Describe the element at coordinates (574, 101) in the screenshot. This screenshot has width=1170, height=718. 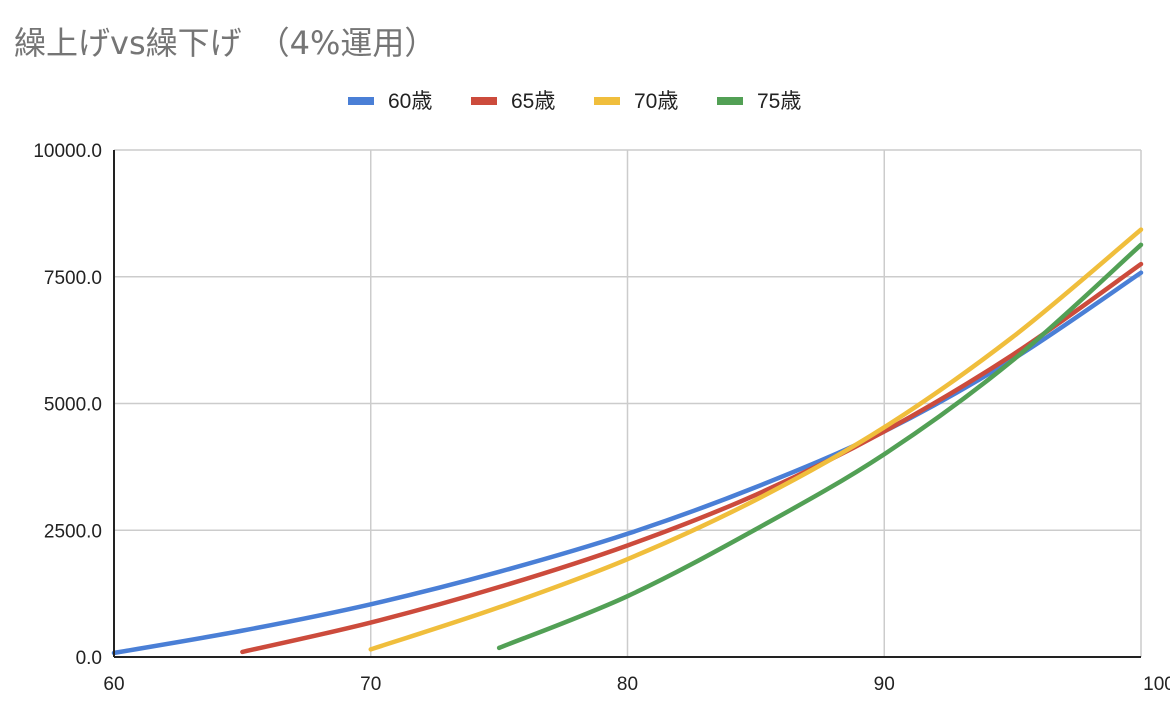
I see `legend: 60歳 65歳 70歳 75歳` at that location.